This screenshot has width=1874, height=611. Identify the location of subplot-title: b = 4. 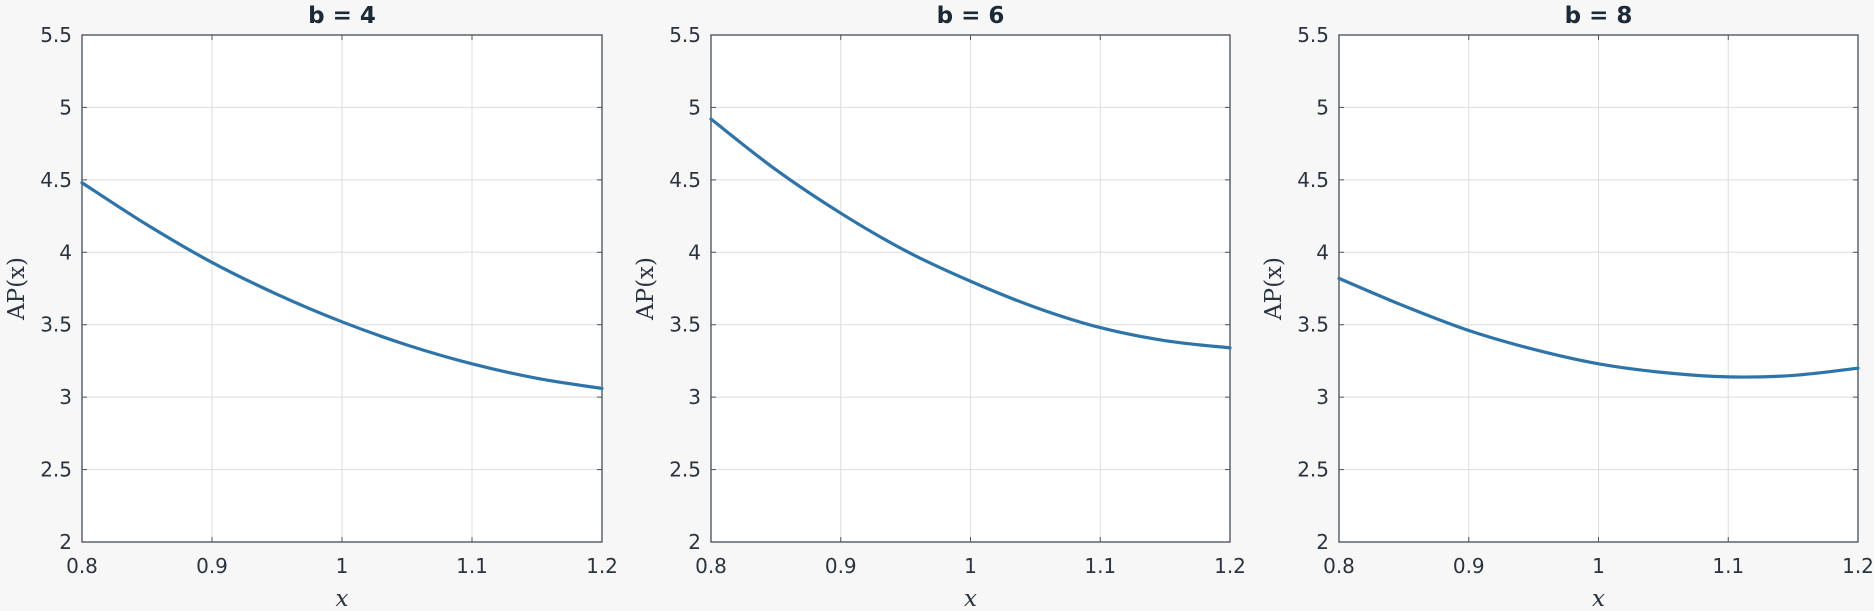
(342, 16).